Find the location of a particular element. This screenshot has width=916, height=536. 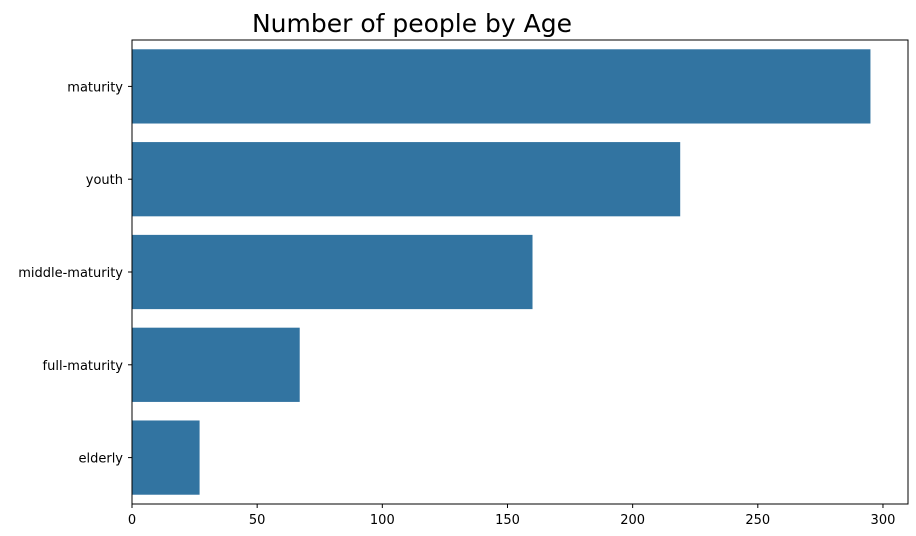

bar-youth is located at coordinates (406, 179).